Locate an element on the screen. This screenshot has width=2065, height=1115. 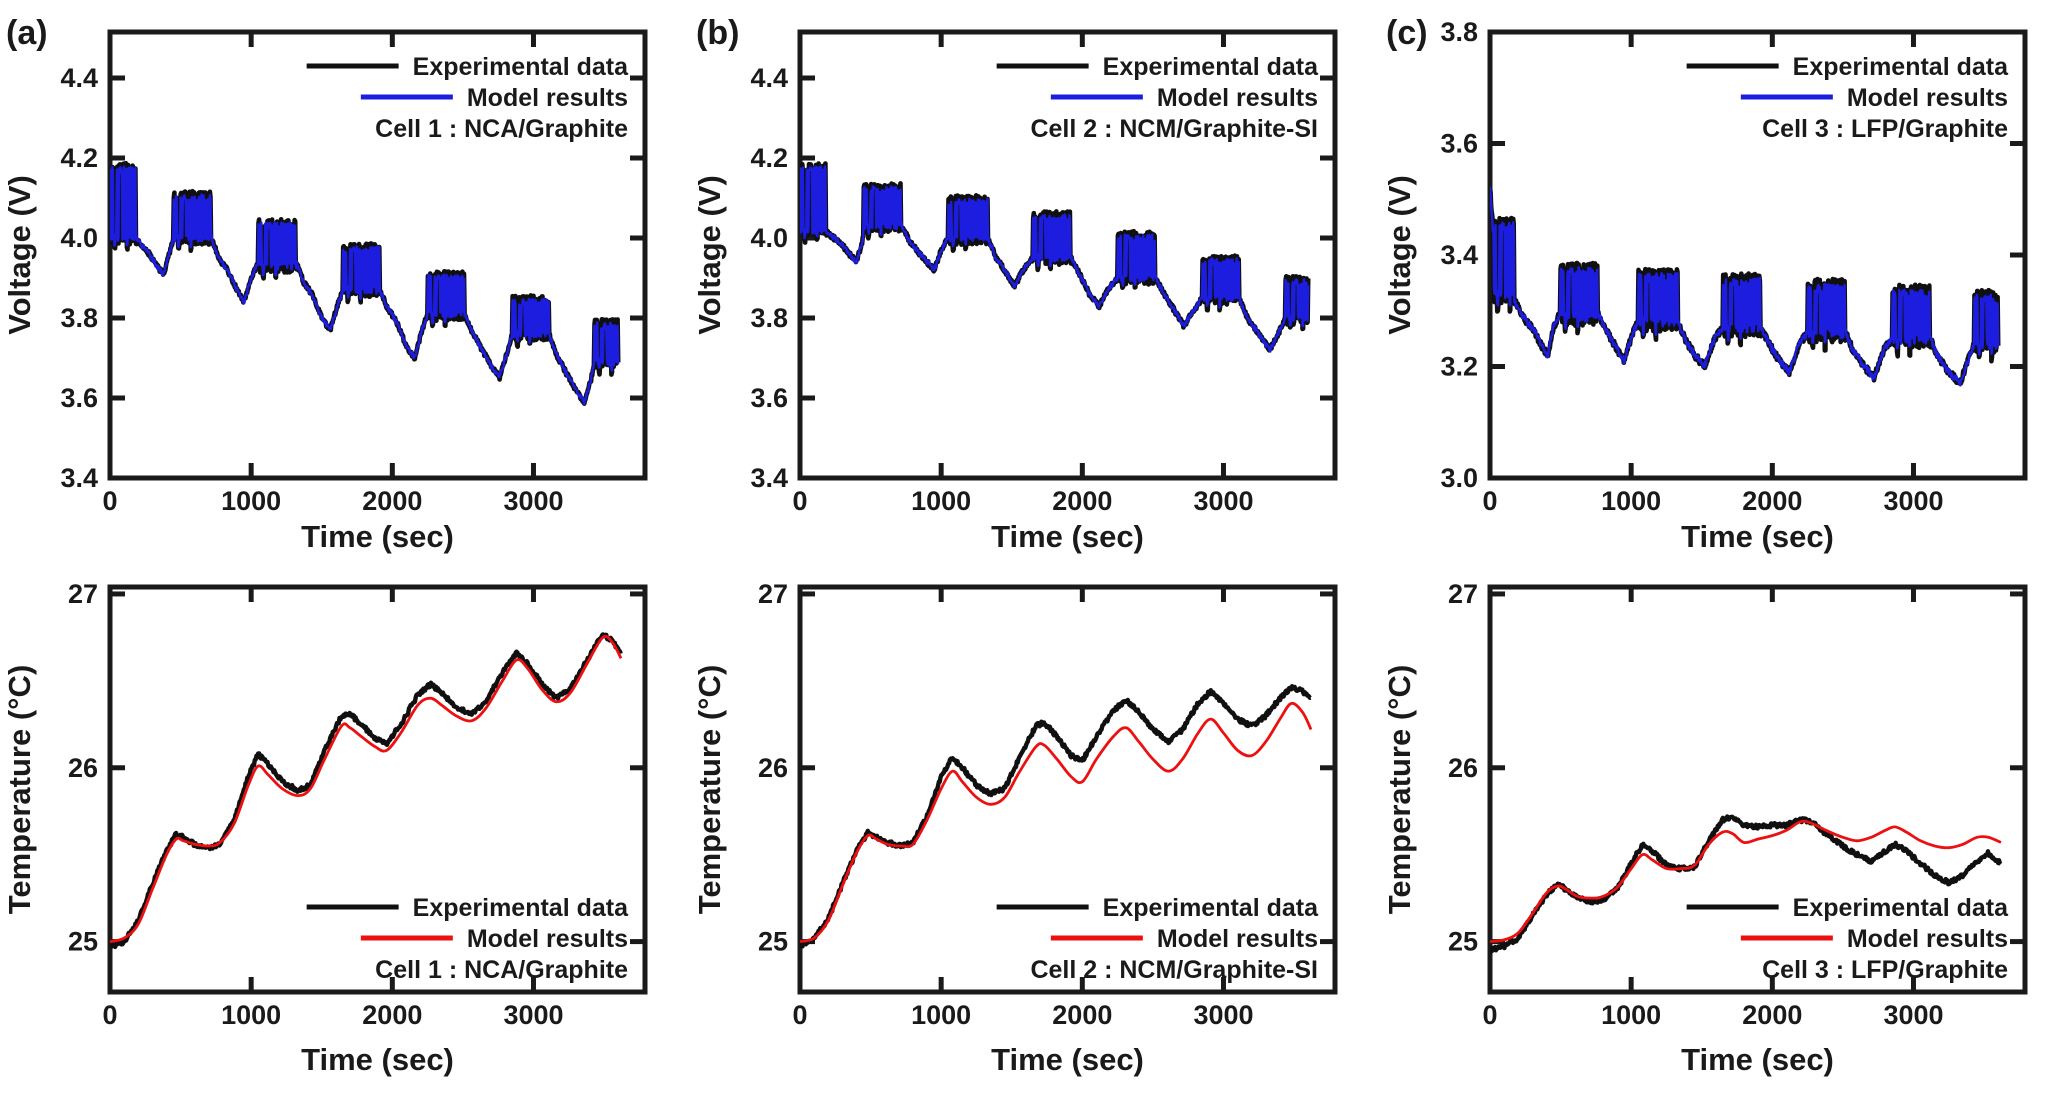
y-tick-label: 3.0 is located at coordinates (1459, 478).